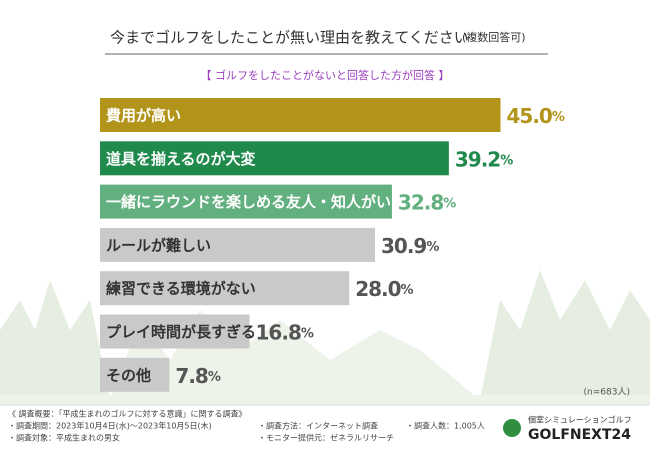  What do you see at coordinates (607, 392) in the screenshot?
I see `sample-note: (n=683人)` at bounding box center [607, 392].